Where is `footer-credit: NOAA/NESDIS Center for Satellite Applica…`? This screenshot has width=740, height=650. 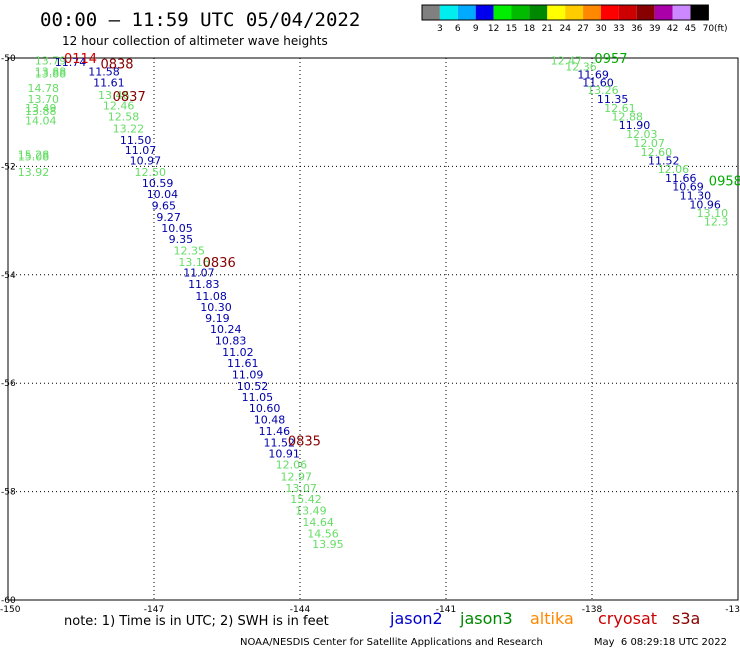 footer-credit: NOAA/NESDIS Center for Satellite Applica… is located at coordinates (391, 642).